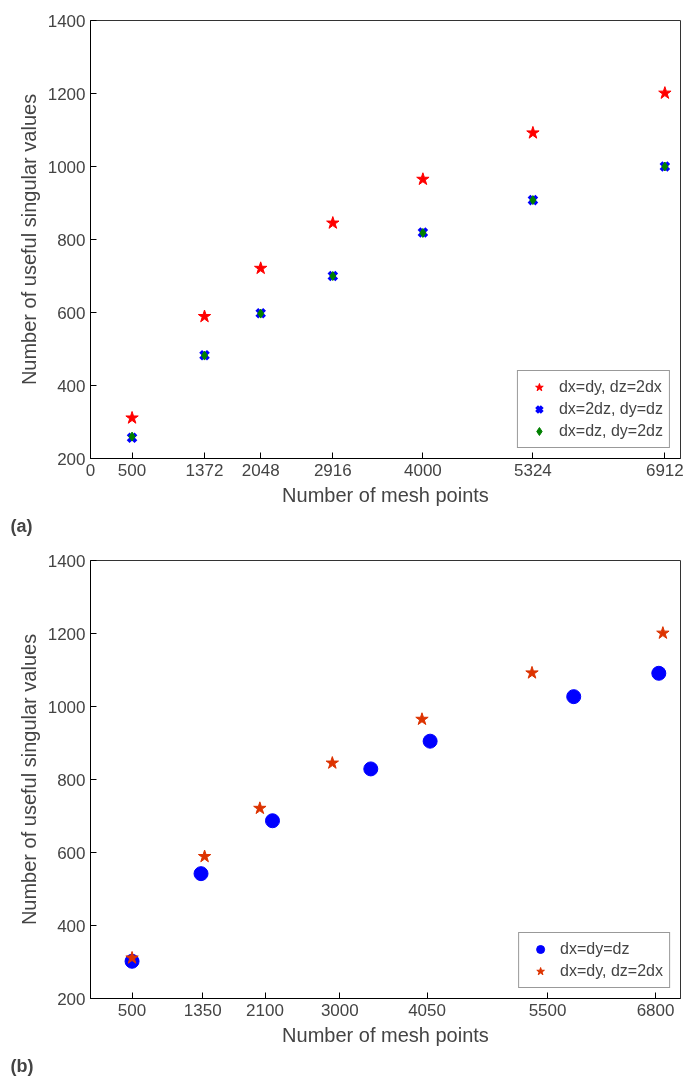 The image size is (692, 1088). I want to click on x-tick-label: 6800, so click(655, 1010).